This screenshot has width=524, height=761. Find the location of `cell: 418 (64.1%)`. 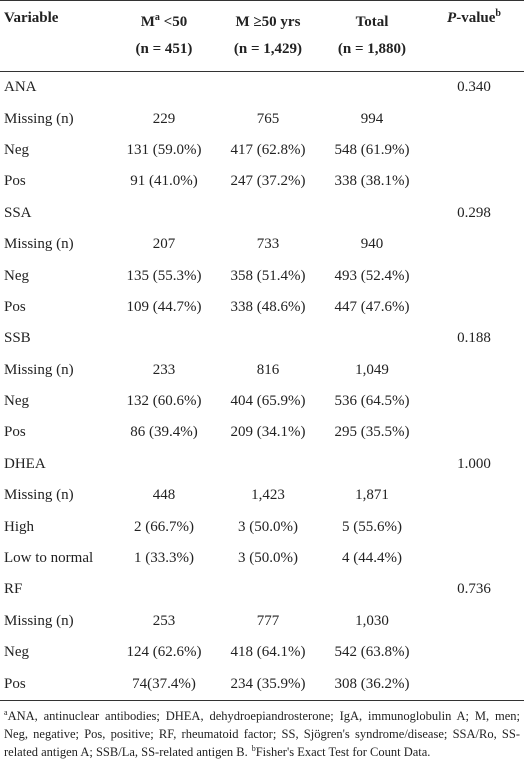

cell: 418 (64.1%) is located at coordinates (268, 652).